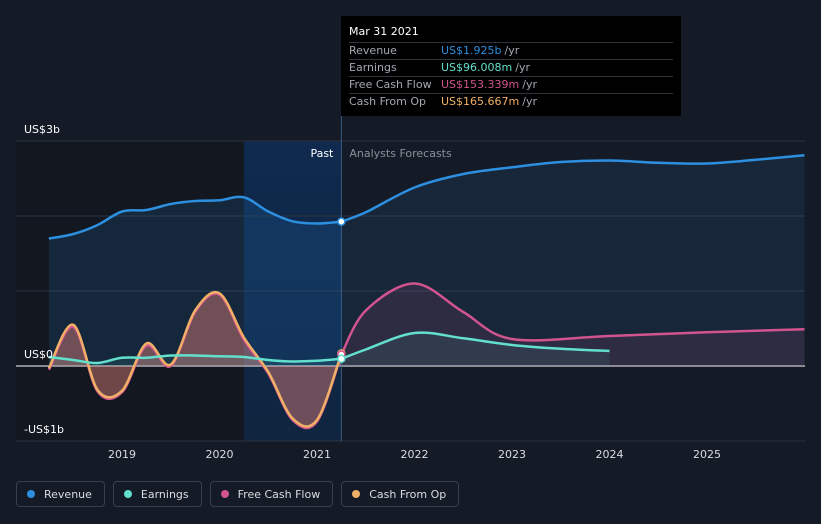 Image resolution: width=821 pixels, height=524 pixels. I want to click on revenue-forecast-line, so click(572, 188).